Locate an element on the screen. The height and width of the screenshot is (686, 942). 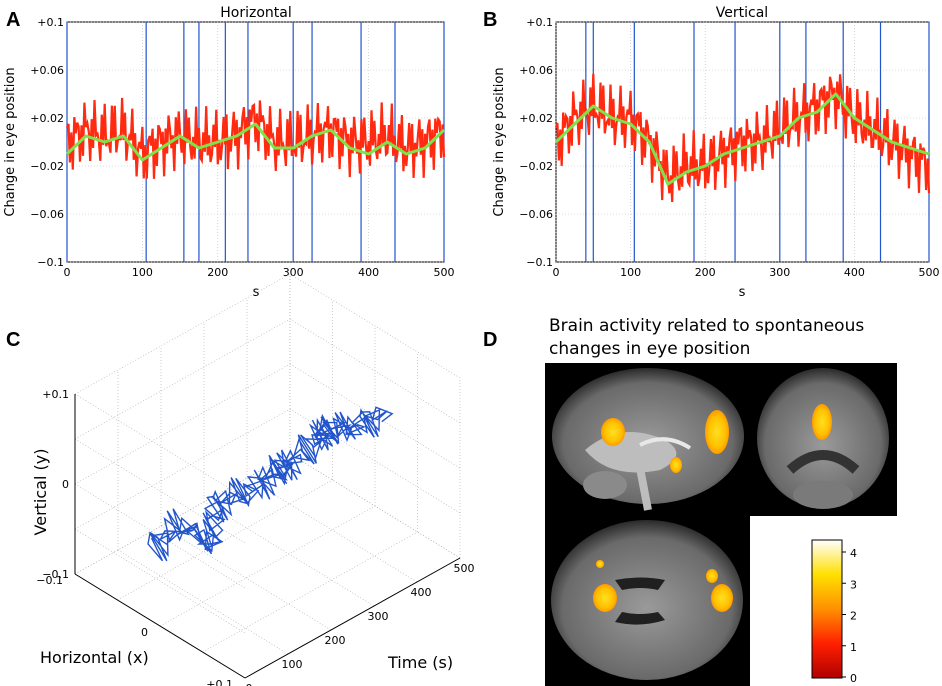
trajectory-line is located at coordinates (270, 484).